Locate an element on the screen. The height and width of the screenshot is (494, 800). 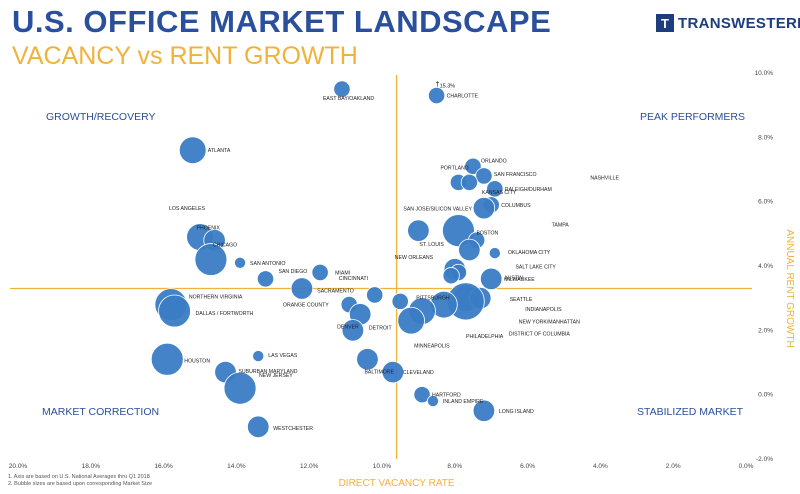
brand-mark-icon: T is located at coordinates (665, 23).